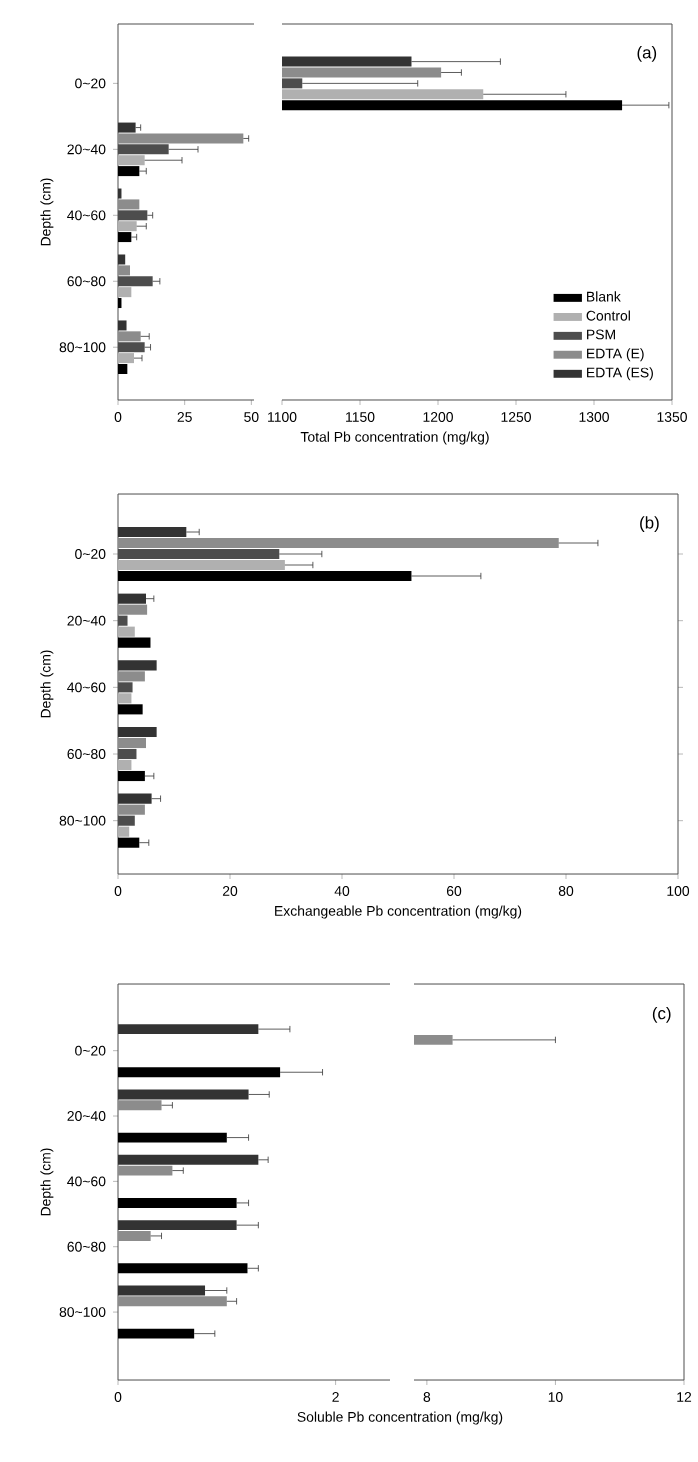 The image size is (698, 1462). Describe the element at coordinates (661, 1014) in the screenshot. I see `annotation: (c)` at that location.